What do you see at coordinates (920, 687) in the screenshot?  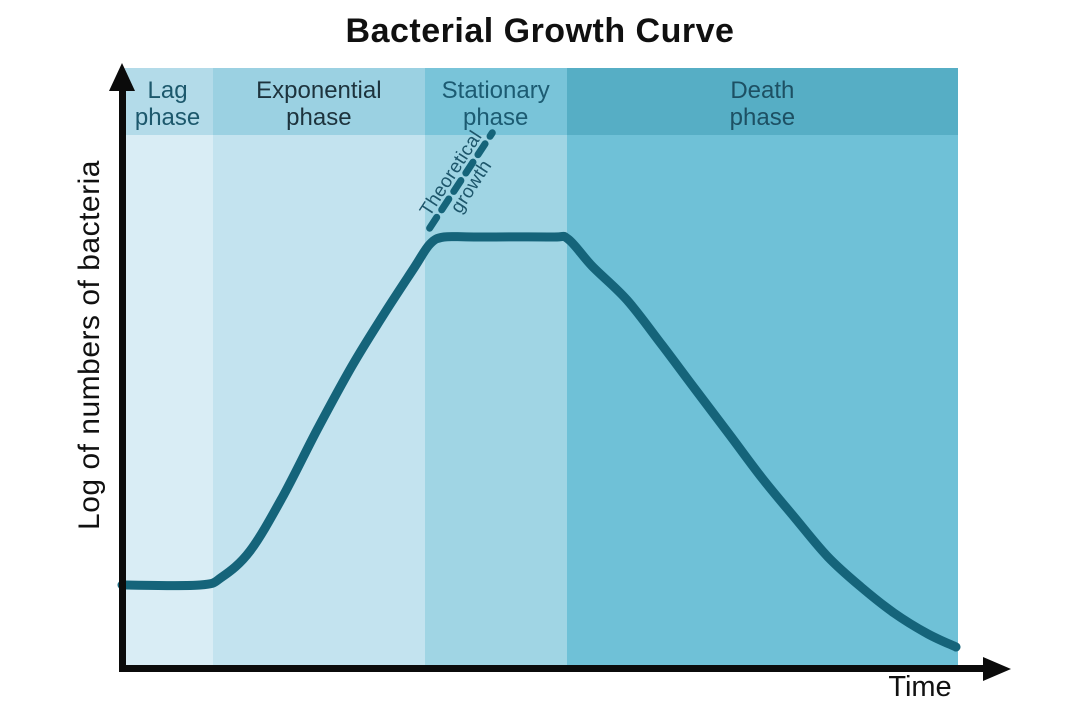 I see `x-axis-label: Time` at bounding box center [920, 687].